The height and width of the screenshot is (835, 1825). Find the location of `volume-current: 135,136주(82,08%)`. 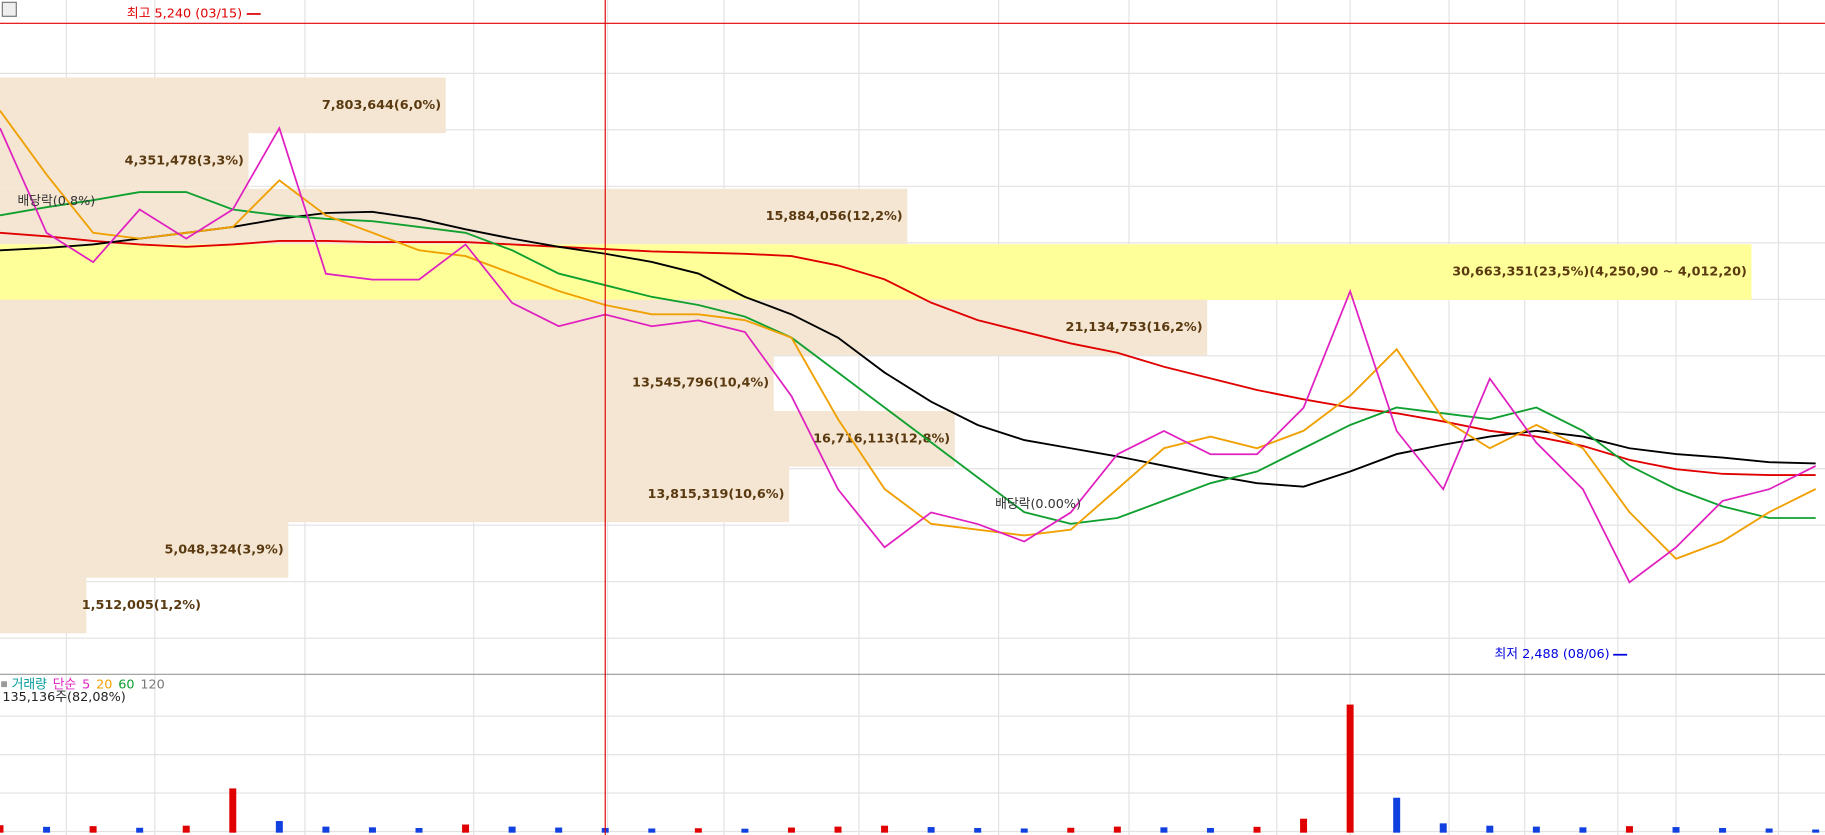

volume-current: 135,136주(82,08%) is located at coordinates (63, 697).